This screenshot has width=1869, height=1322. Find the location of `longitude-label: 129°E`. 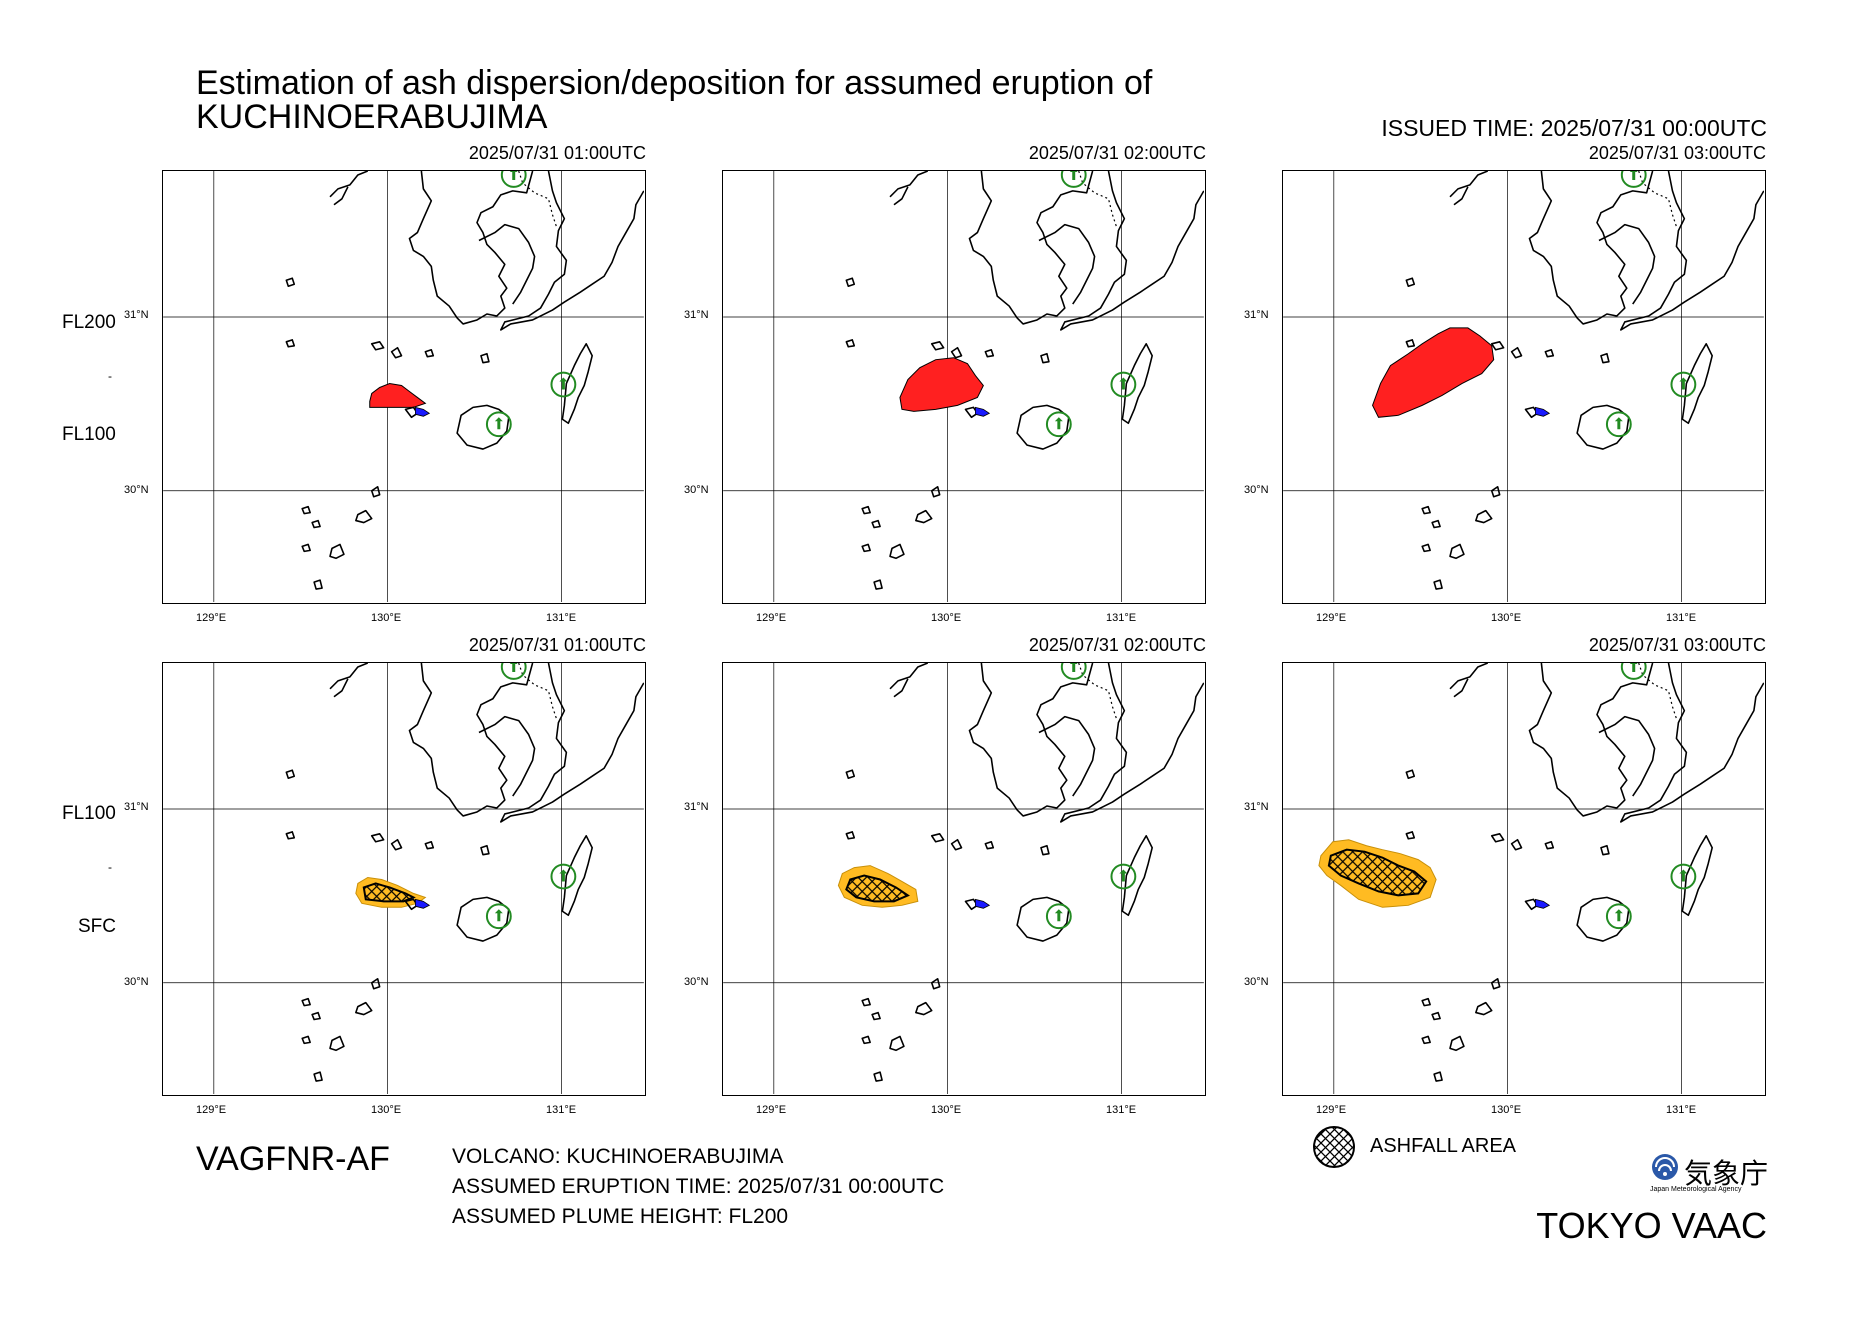

longitude-label: 129°E is located at coordinates (771, 618).